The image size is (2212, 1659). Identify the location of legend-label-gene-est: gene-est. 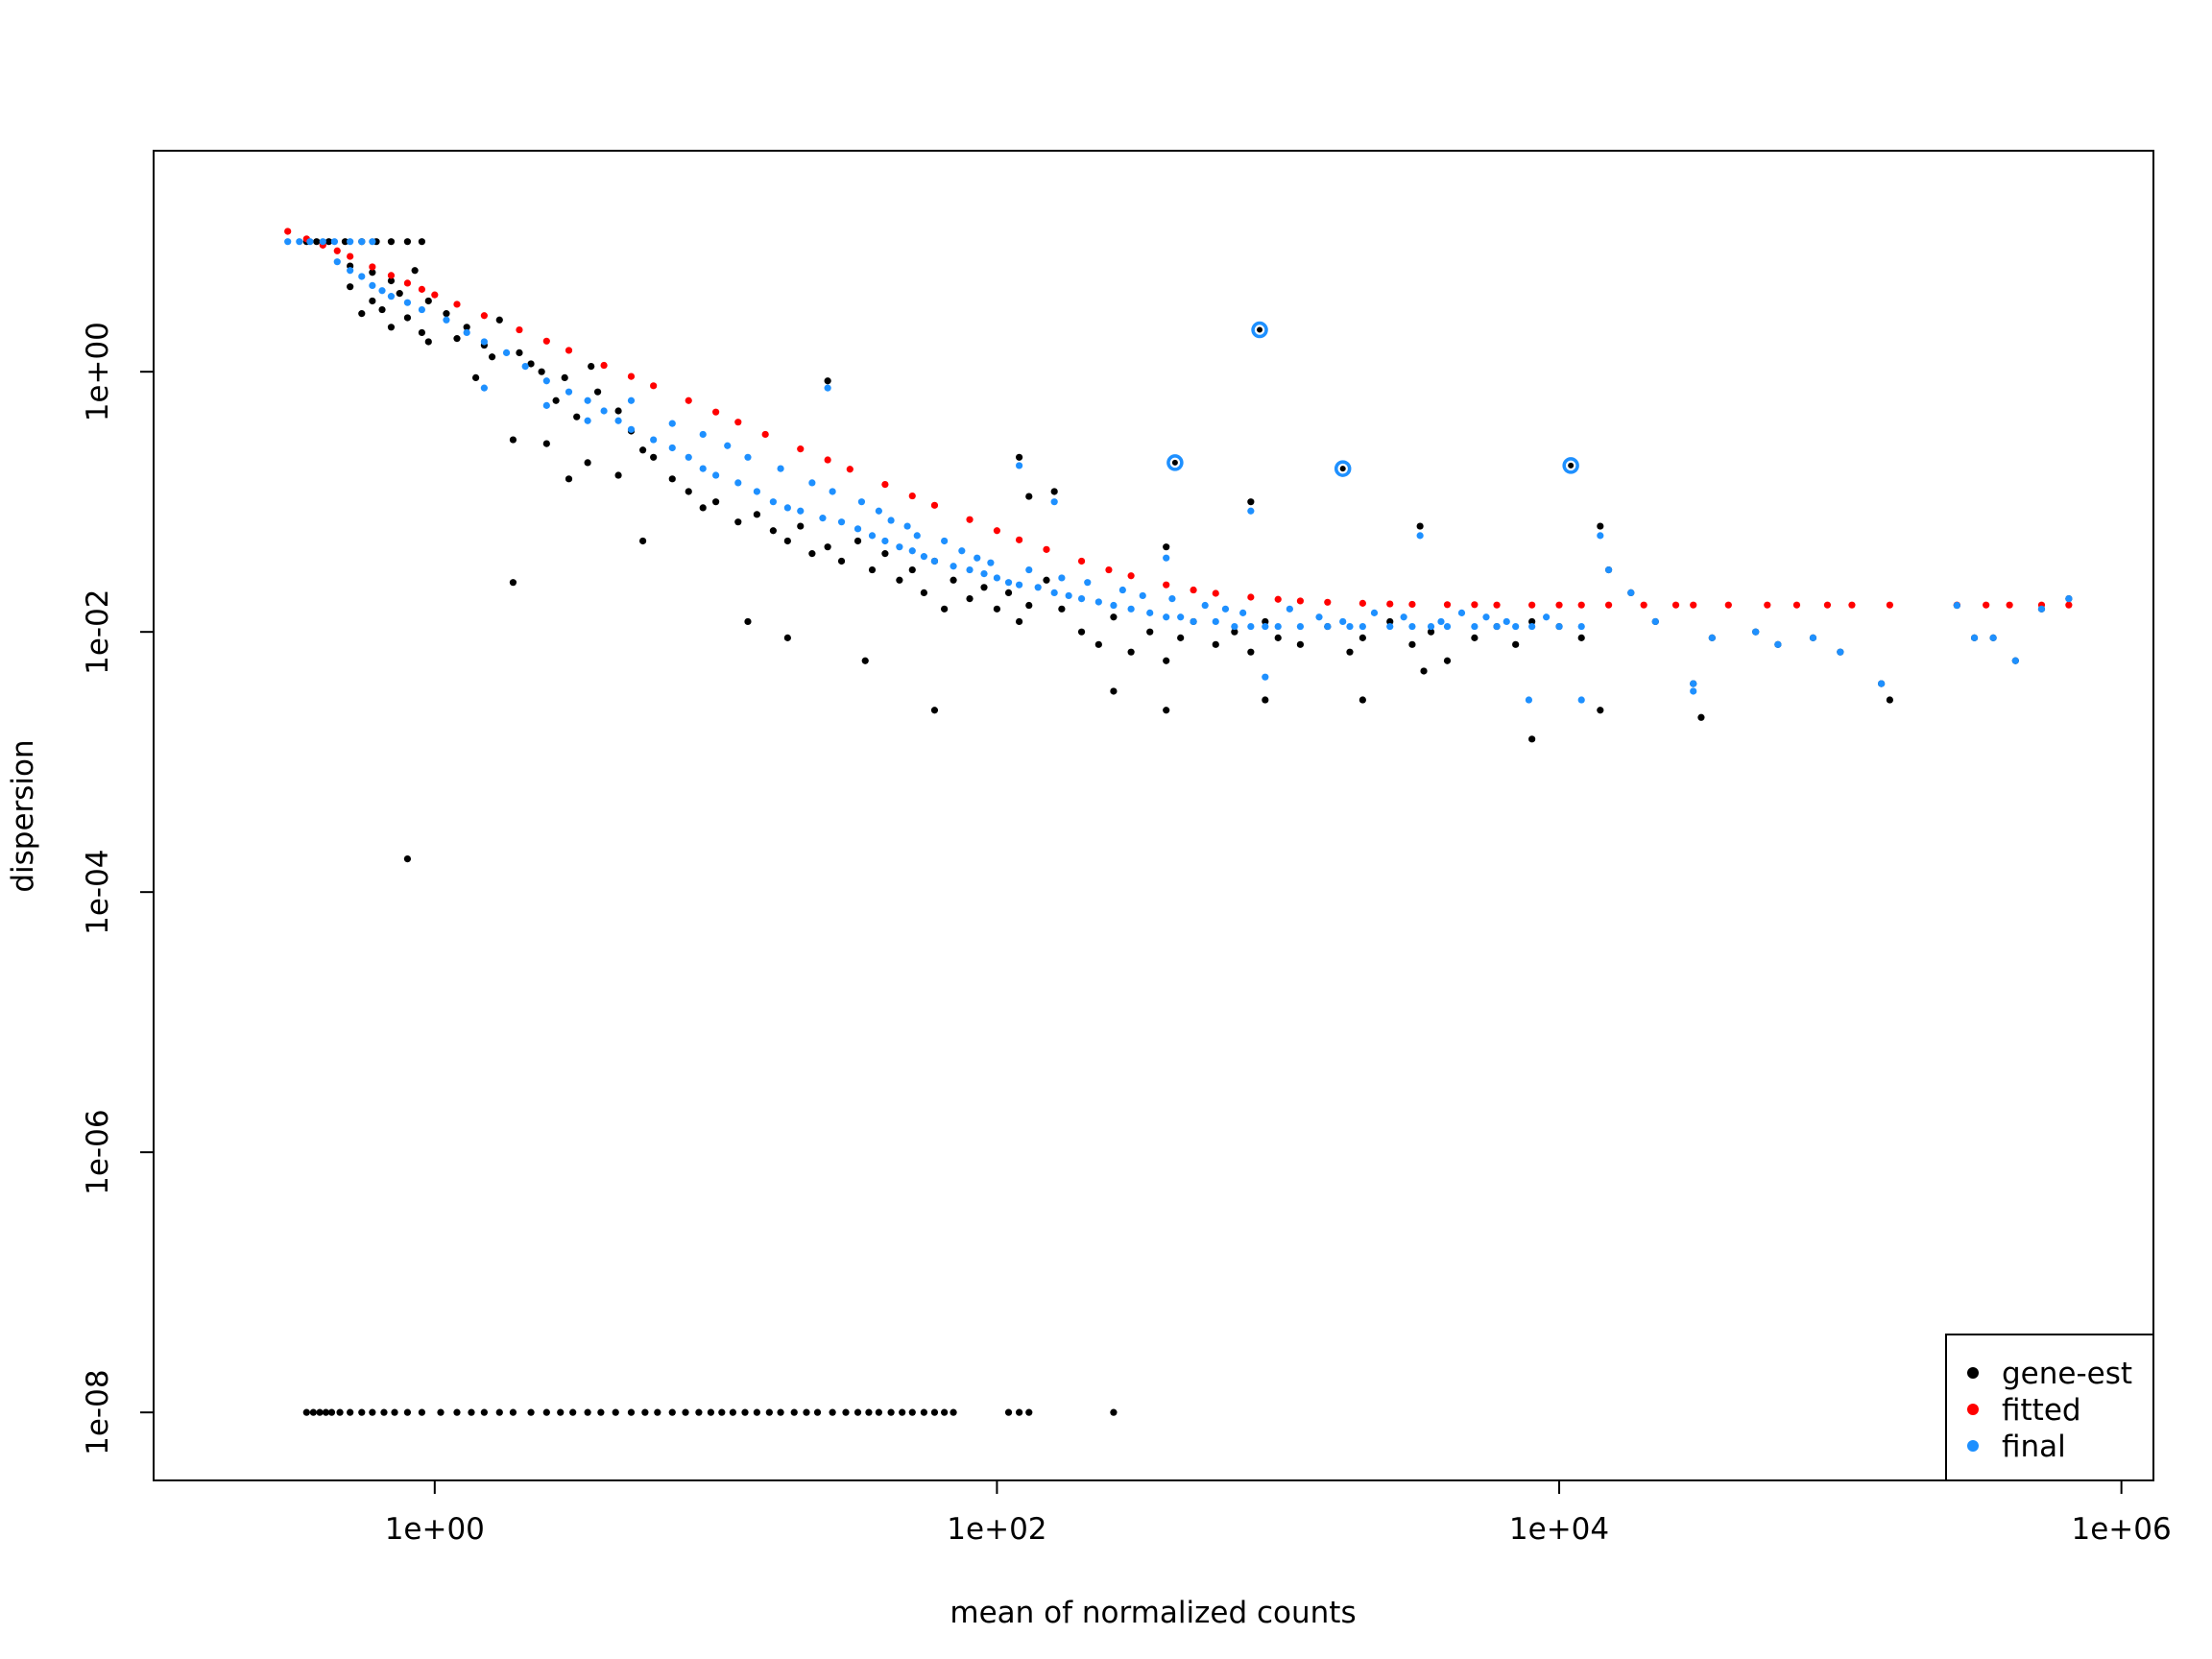
(2067, 1374).